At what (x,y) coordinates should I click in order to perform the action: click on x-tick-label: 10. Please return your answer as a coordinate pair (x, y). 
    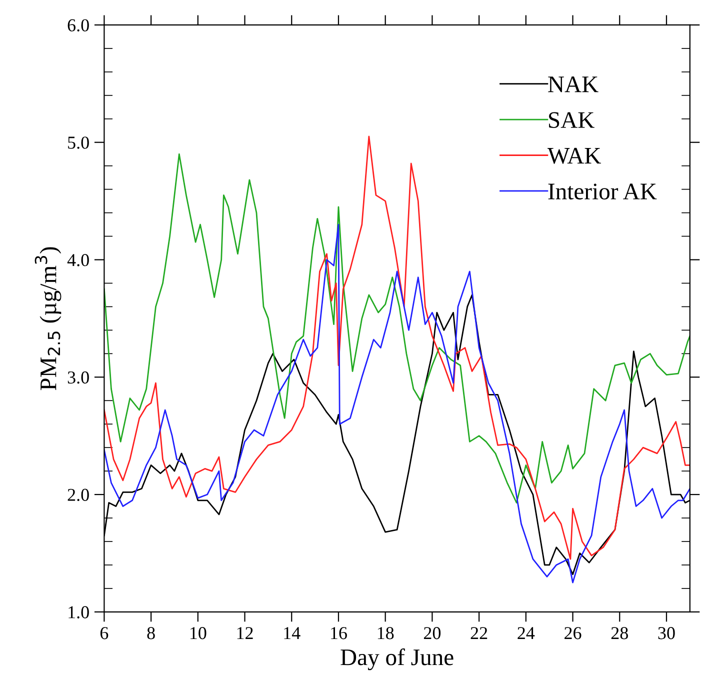
    Looking at the image, I should click on (198, 633).